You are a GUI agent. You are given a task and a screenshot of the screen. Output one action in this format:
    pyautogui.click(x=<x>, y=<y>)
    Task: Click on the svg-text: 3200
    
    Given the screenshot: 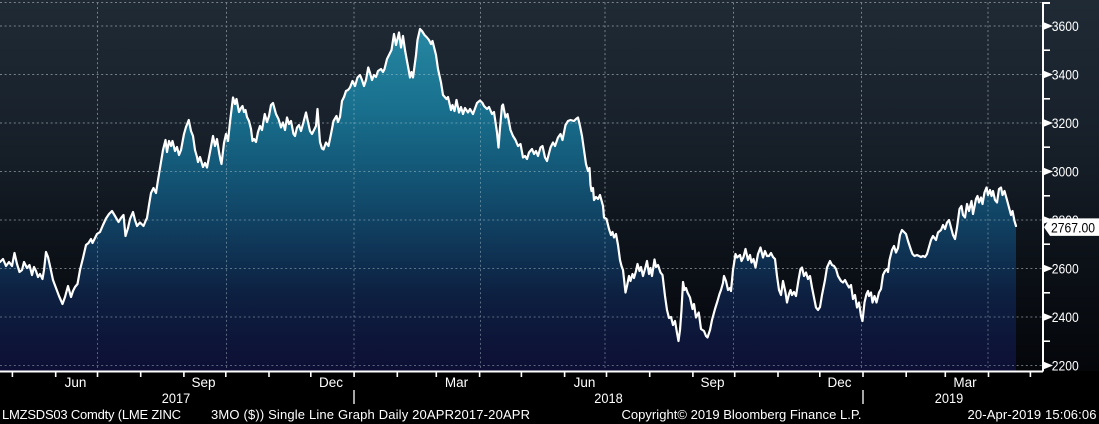 What is the action you would take?
    pyautogui.click(x=1065, y=123)
    